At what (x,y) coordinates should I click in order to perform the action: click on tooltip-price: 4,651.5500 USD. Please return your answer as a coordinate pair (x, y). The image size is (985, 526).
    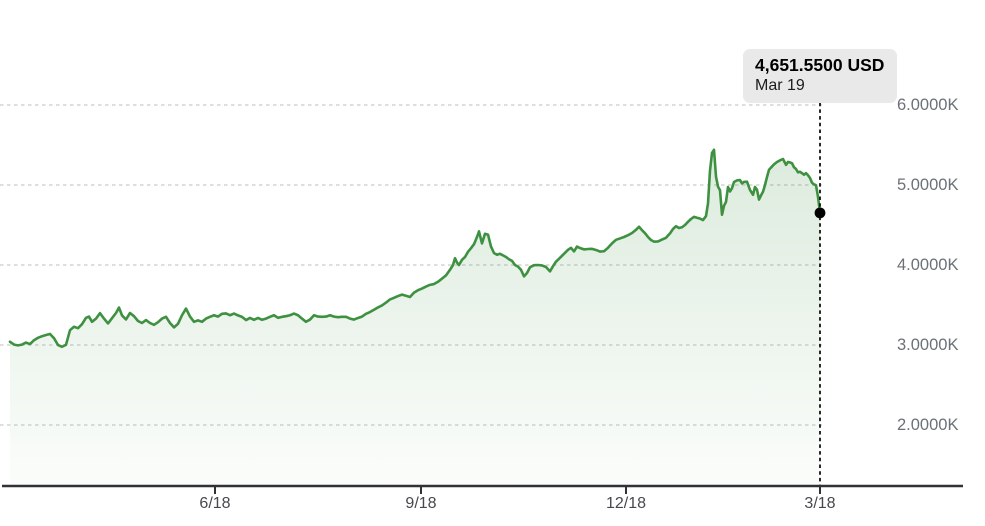
    Looking at the image, I should click on (820, 65).